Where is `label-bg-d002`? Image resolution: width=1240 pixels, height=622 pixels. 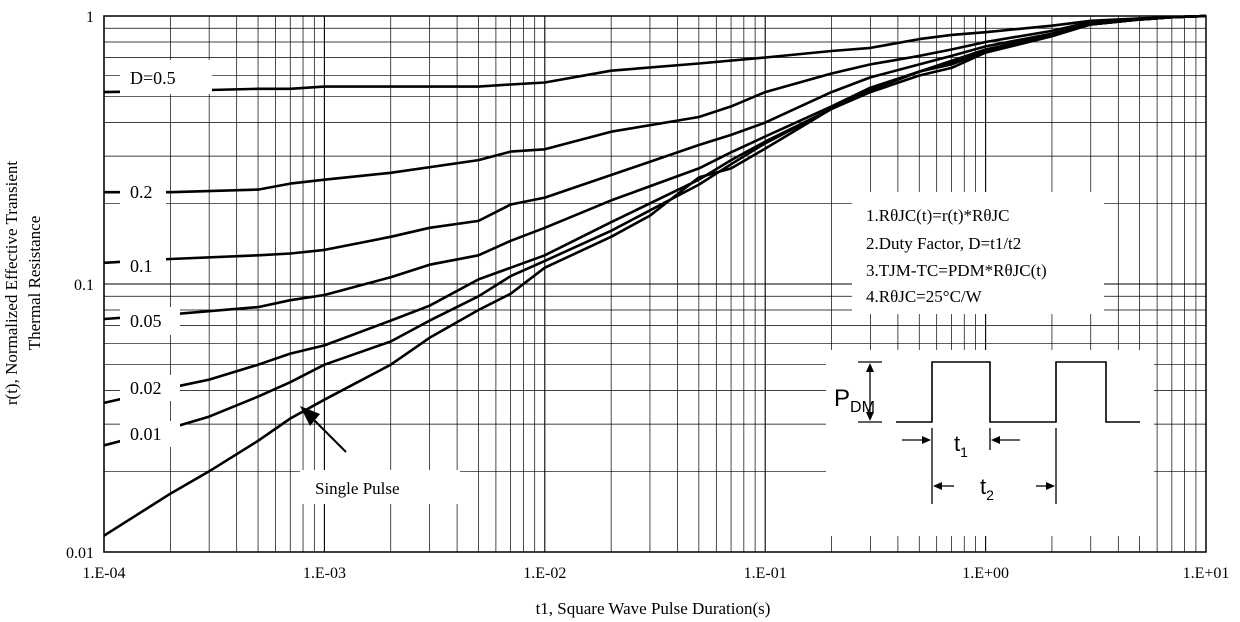
label-bg-d002 is located at coordinates (150, 388).